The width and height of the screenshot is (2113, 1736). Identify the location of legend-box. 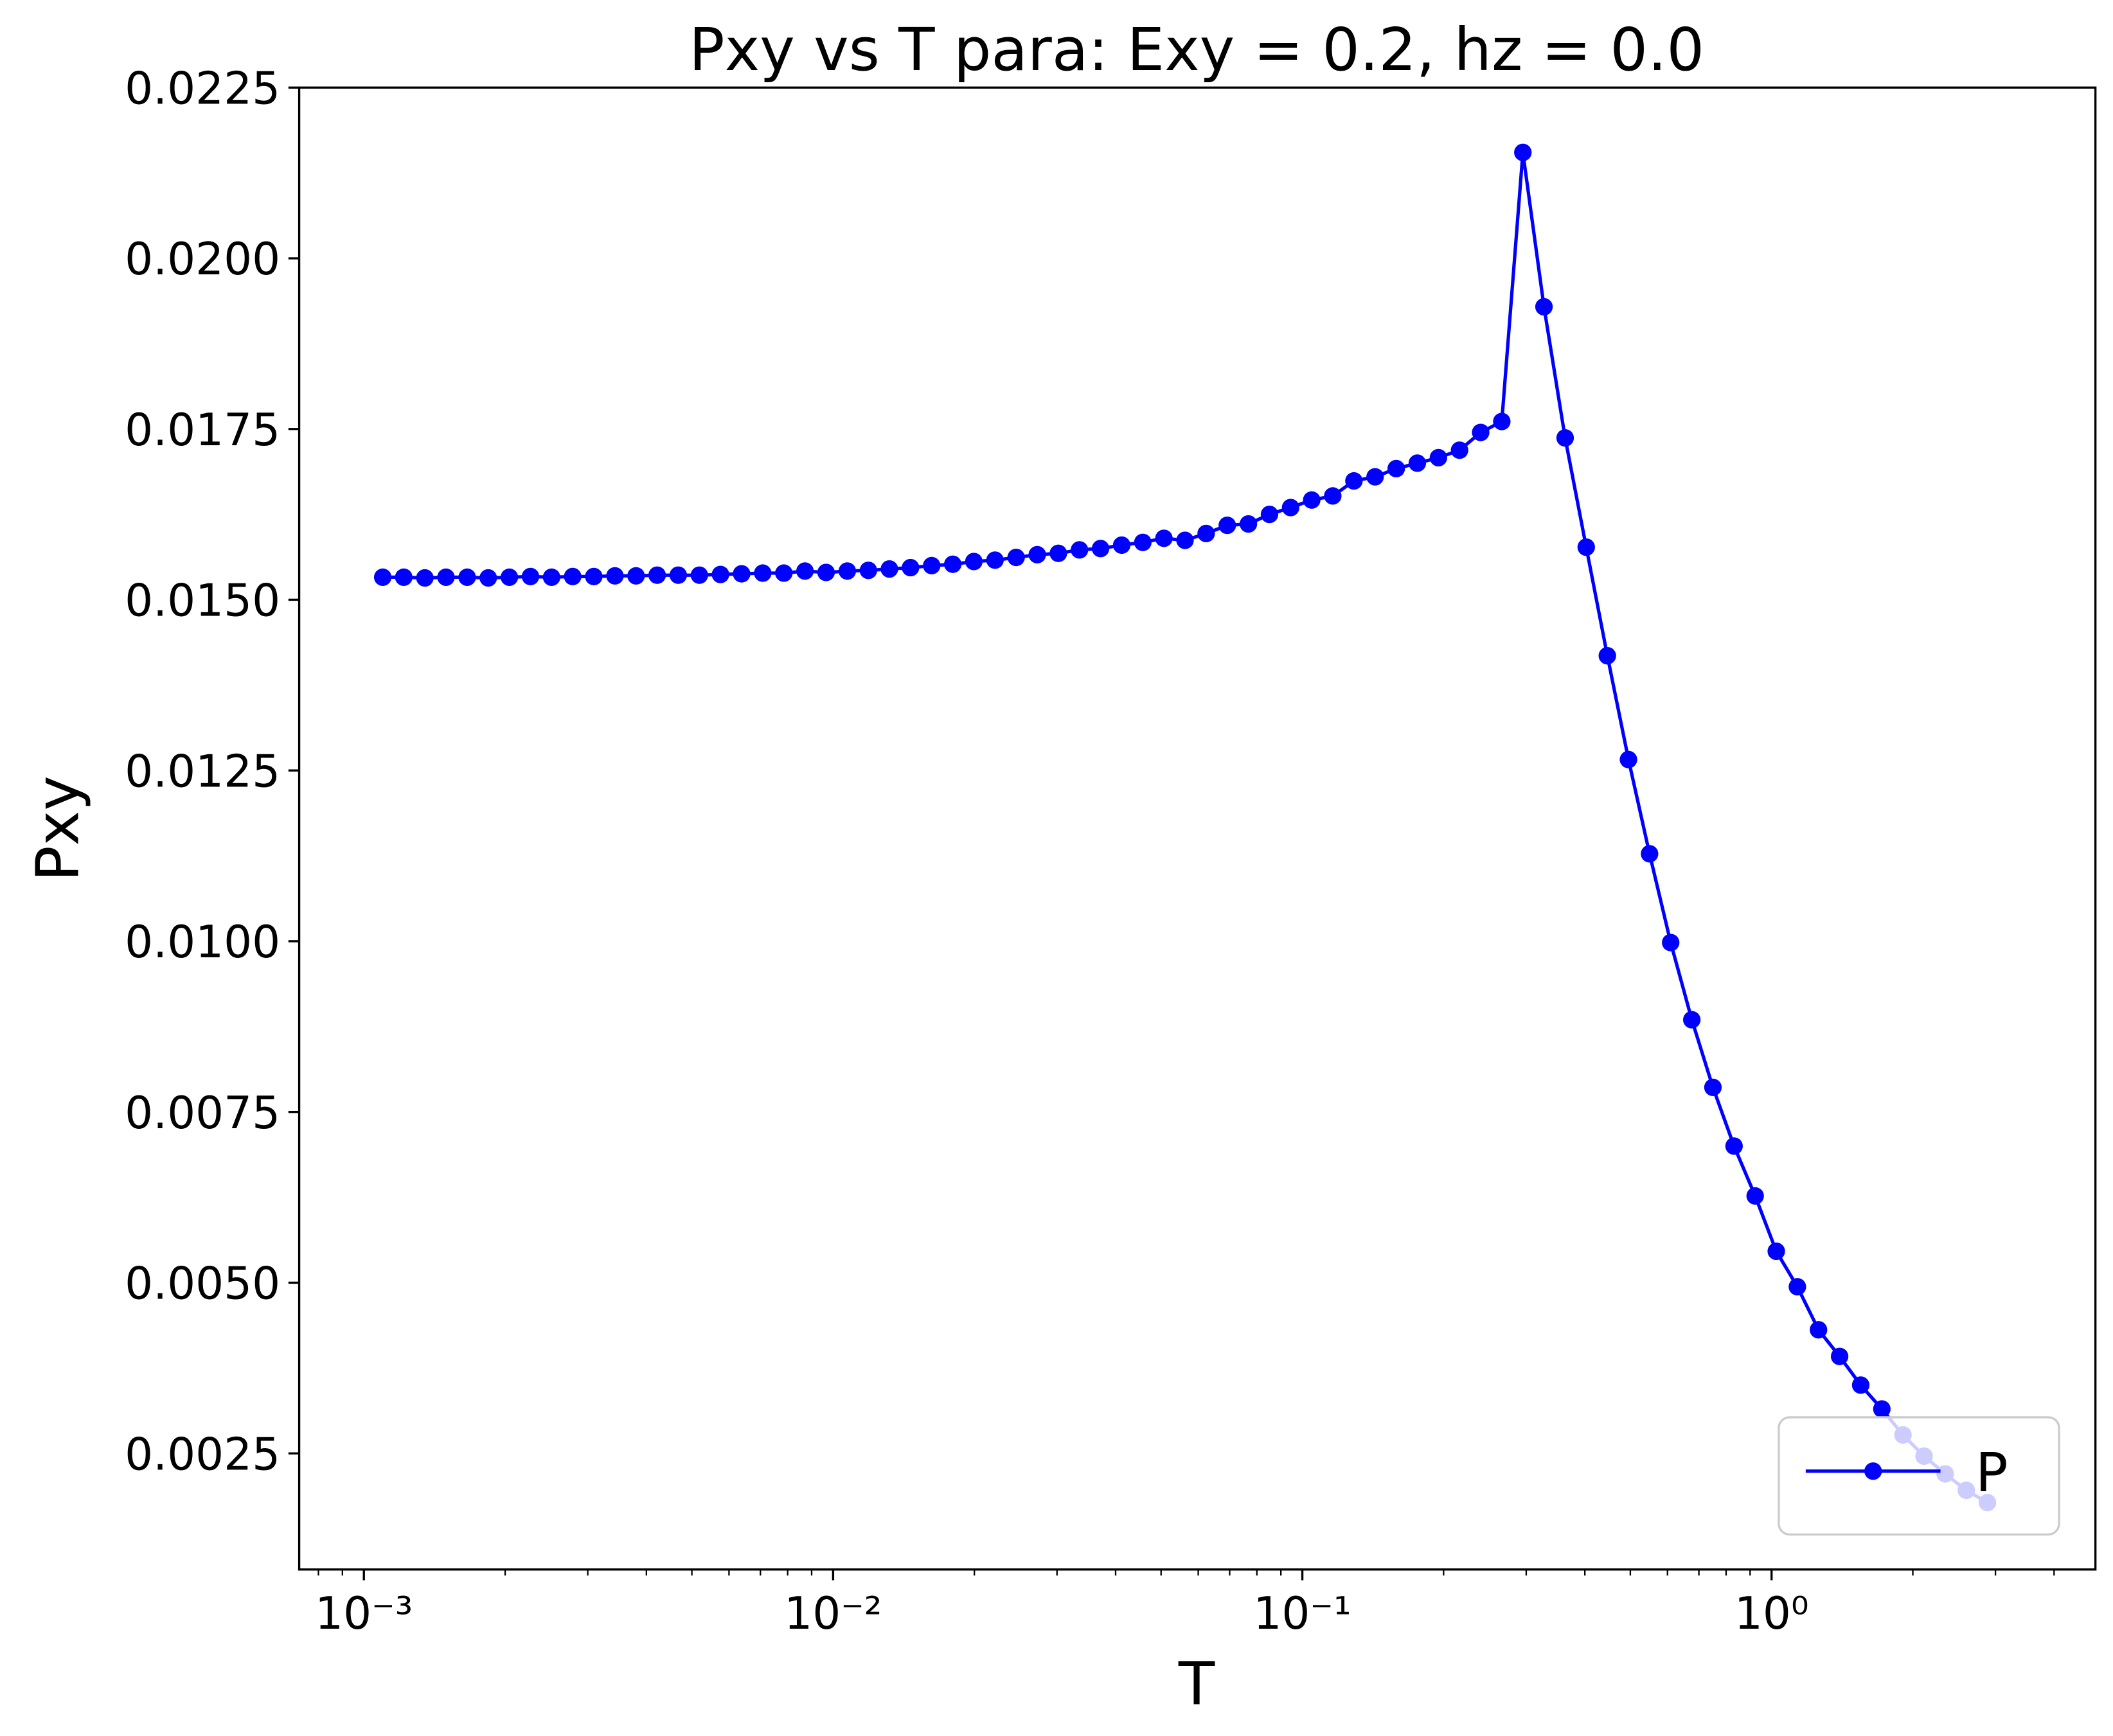
(1919, 1476).